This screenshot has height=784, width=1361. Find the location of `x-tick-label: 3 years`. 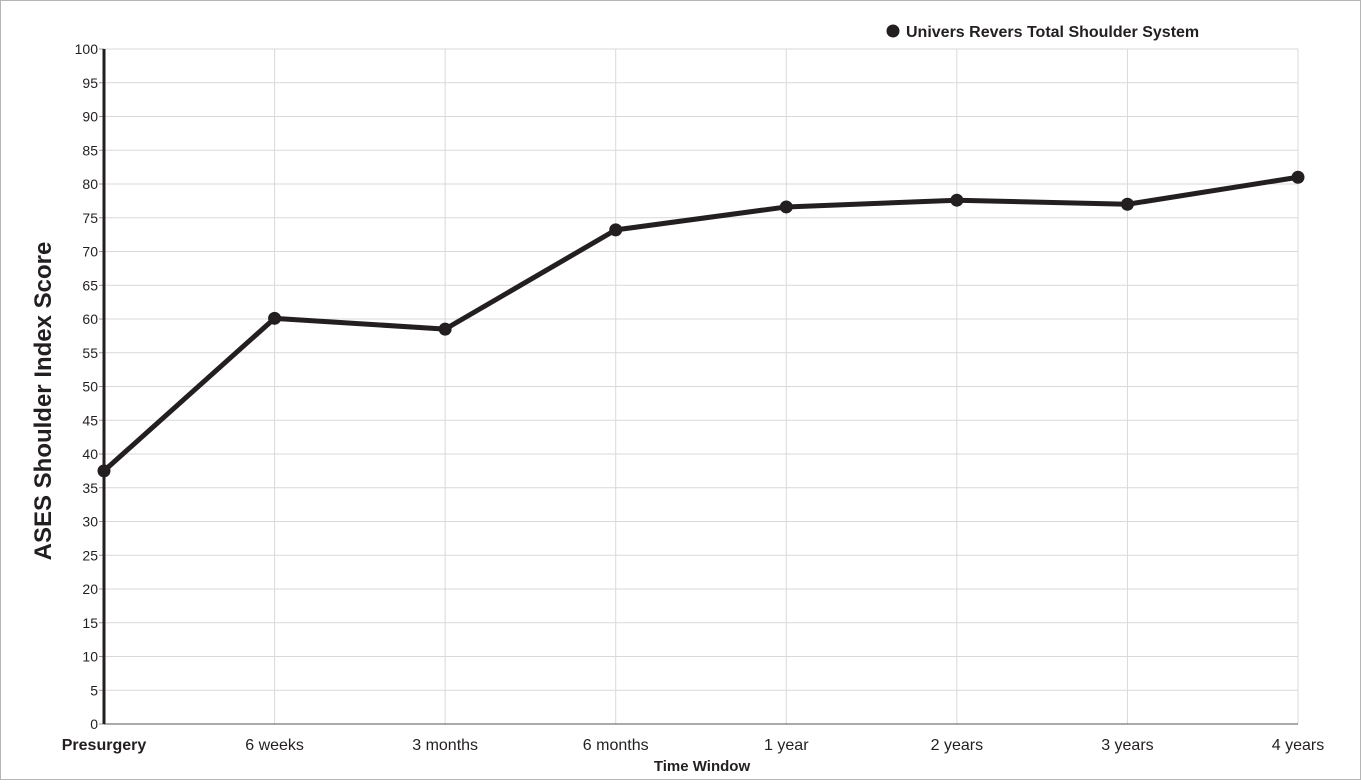

x-tick-label: 3 years is located at coordinates (1127, 745).